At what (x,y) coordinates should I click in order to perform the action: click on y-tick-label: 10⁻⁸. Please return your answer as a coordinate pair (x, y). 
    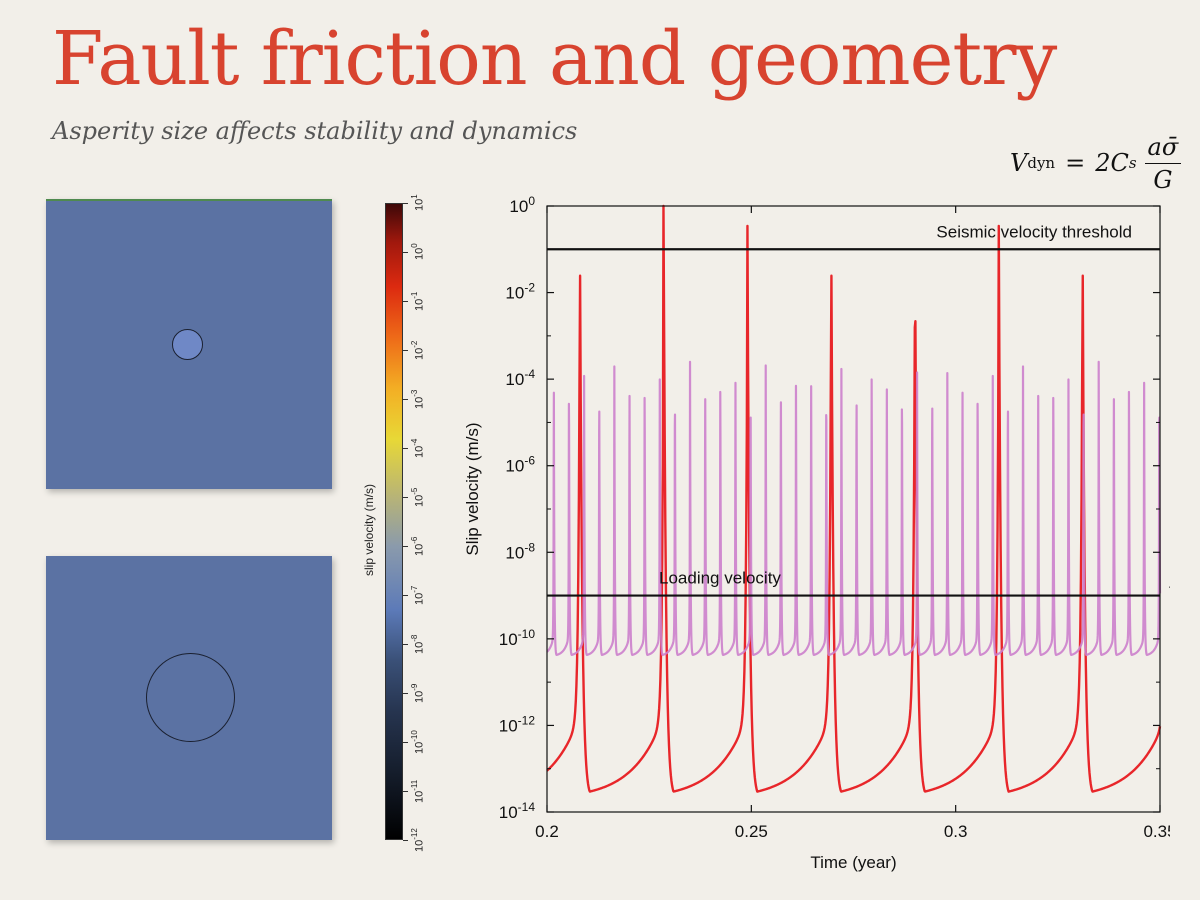
    Looking at the image, I should click on (520, 551).